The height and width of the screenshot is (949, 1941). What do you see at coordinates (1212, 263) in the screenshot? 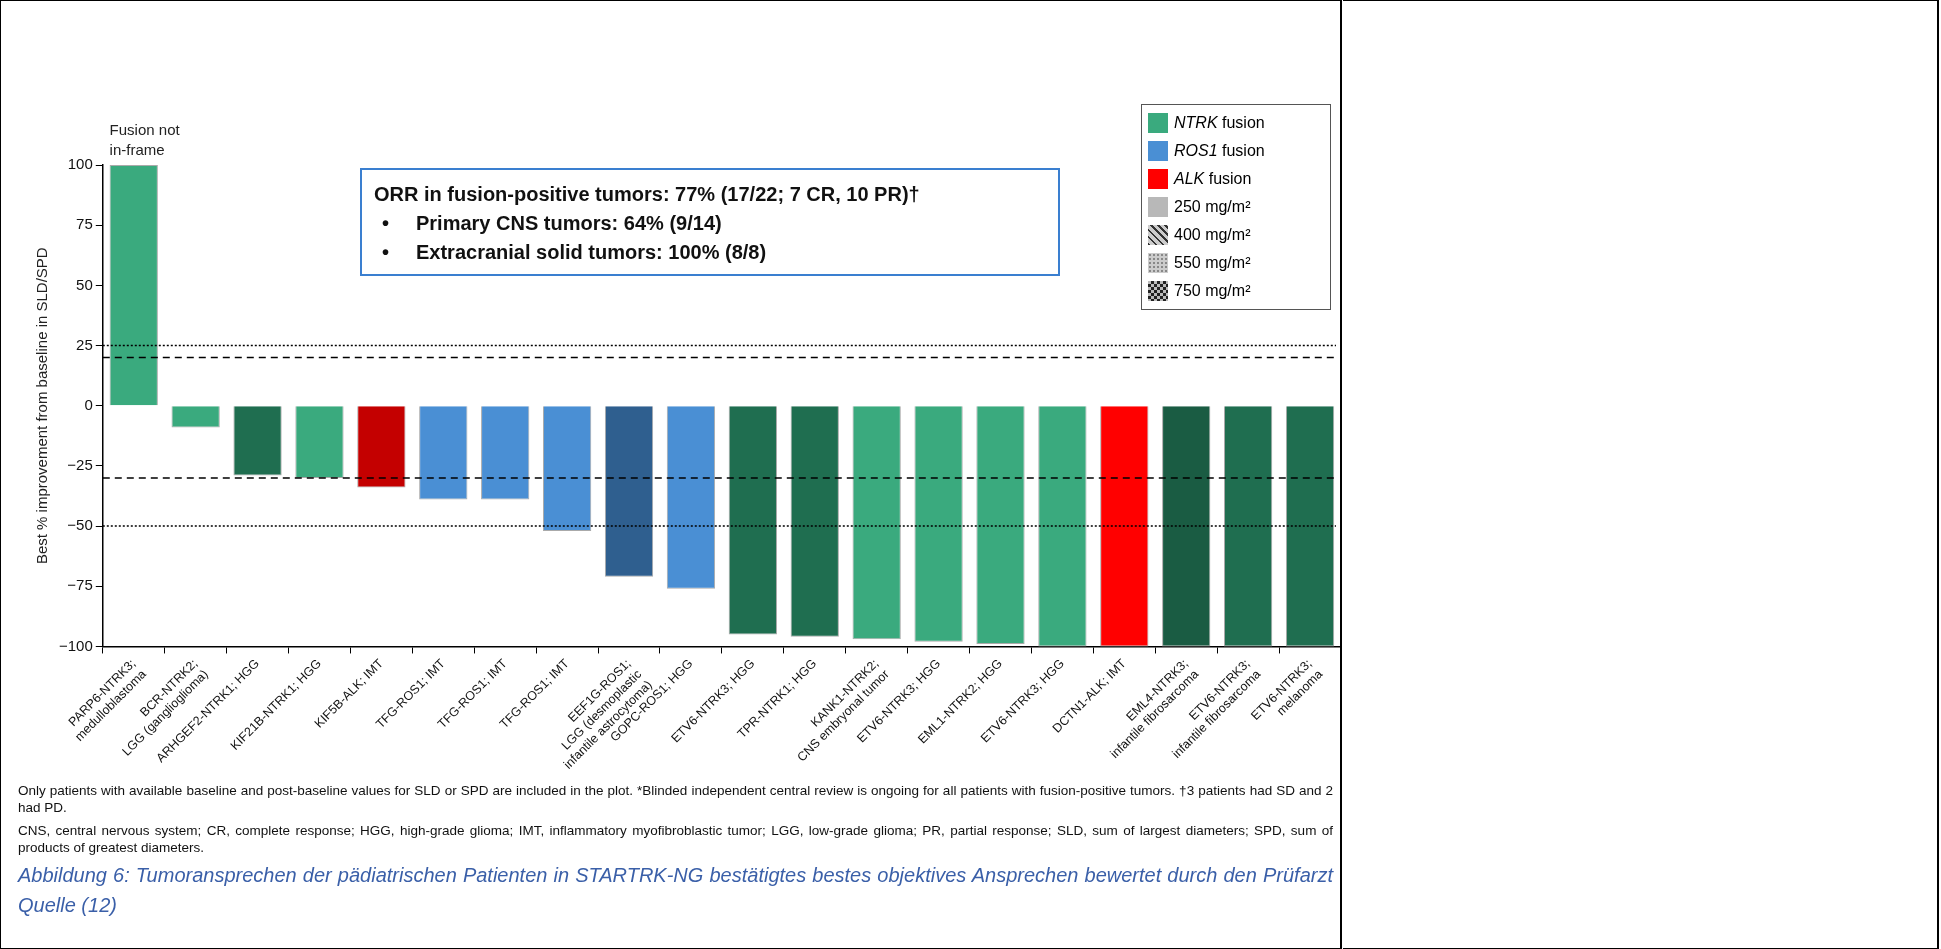
I see `annotation: 550 mg/m²` at bounding box center [1212, 263].